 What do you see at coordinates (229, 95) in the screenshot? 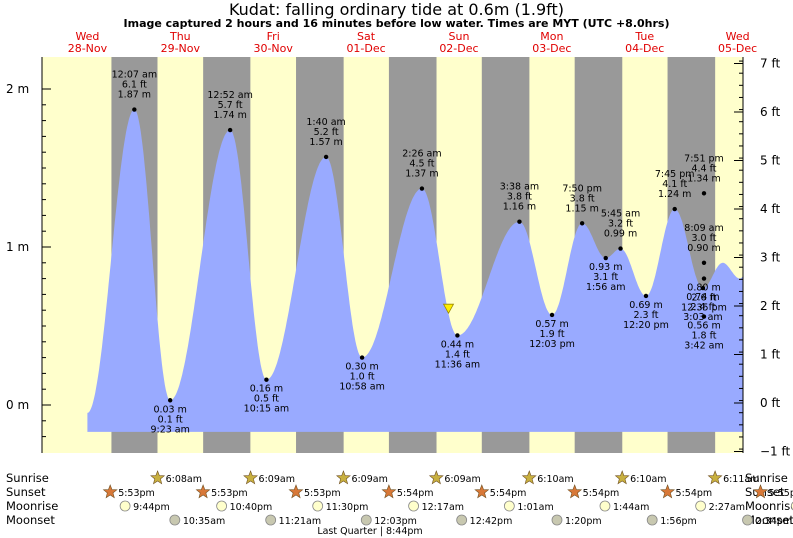
I see `tide-point-label: 12:52 am` at bounding box center [229, 95].